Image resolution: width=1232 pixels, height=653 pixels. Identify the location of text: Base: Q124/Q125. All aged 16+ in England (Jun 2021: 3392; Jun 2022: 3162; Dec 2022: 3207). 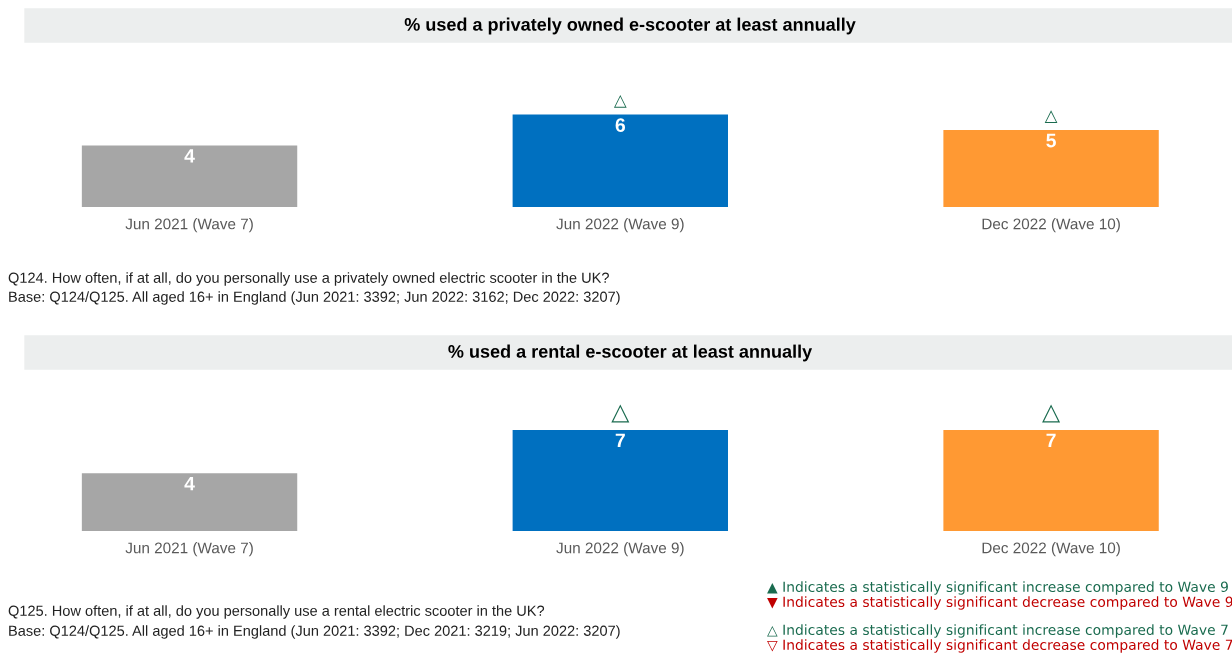
(314, 298).